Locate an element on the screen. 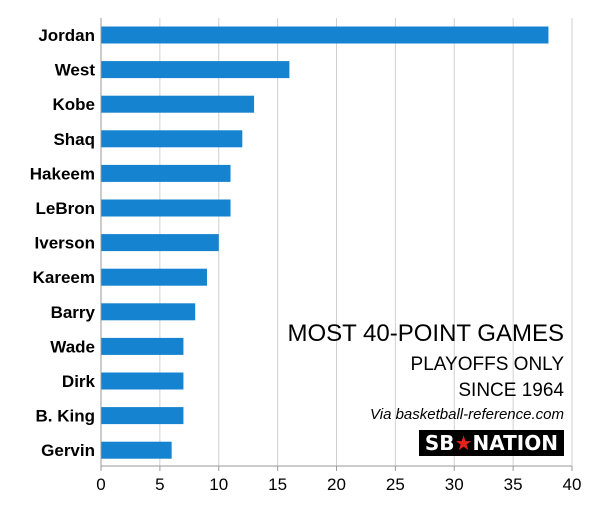 The image size is (598, 511). category-label: B. King is located at coordinates (66, 416).